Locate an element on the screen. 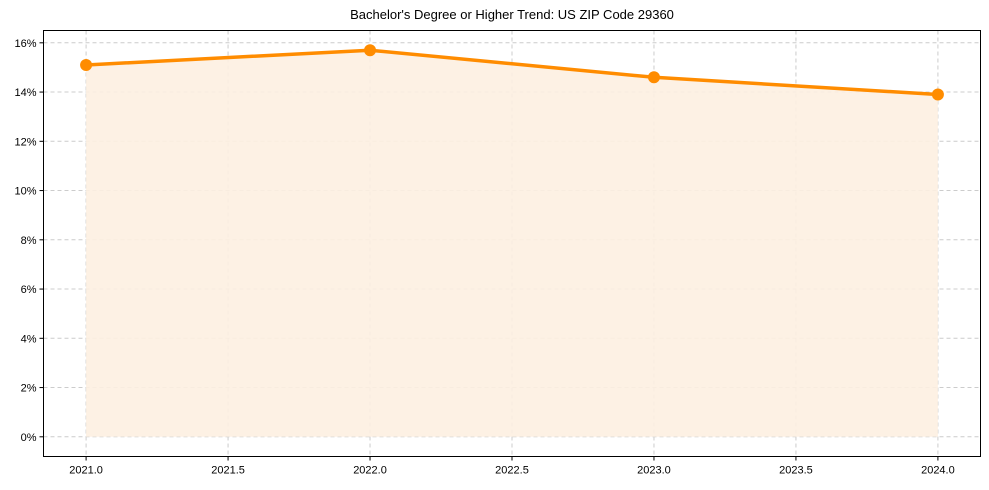  x-tick-label: 2022.5 is located at coordinates (512, 471).